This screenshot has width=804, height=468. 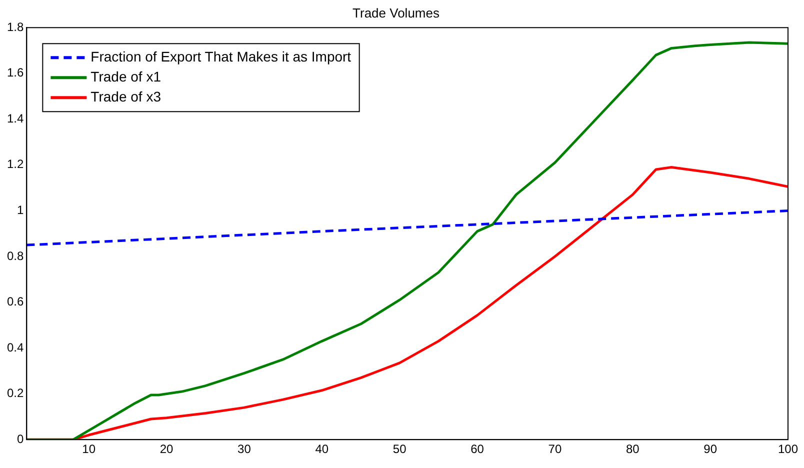 I want to click on y-tick-label: 1.2, so click(x=15, y=164).